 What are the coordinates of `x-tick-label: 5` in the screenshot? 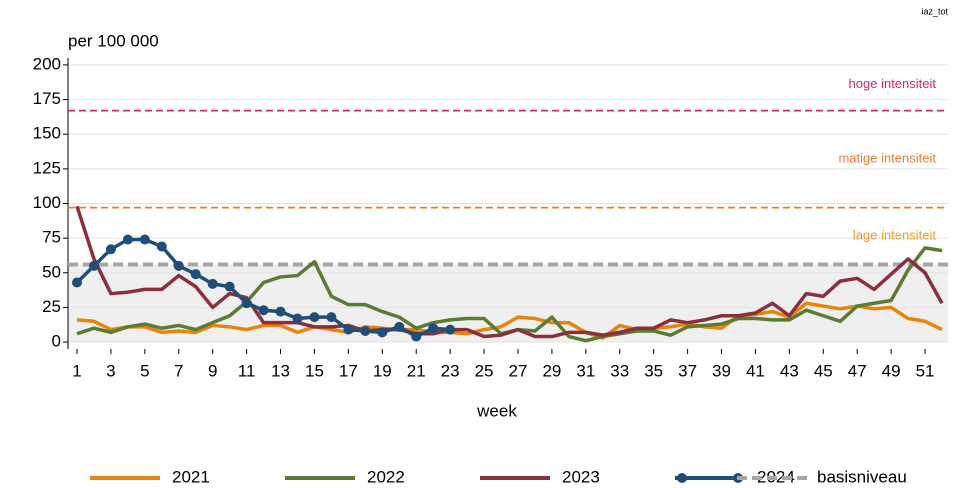 It's located at (144, 370).